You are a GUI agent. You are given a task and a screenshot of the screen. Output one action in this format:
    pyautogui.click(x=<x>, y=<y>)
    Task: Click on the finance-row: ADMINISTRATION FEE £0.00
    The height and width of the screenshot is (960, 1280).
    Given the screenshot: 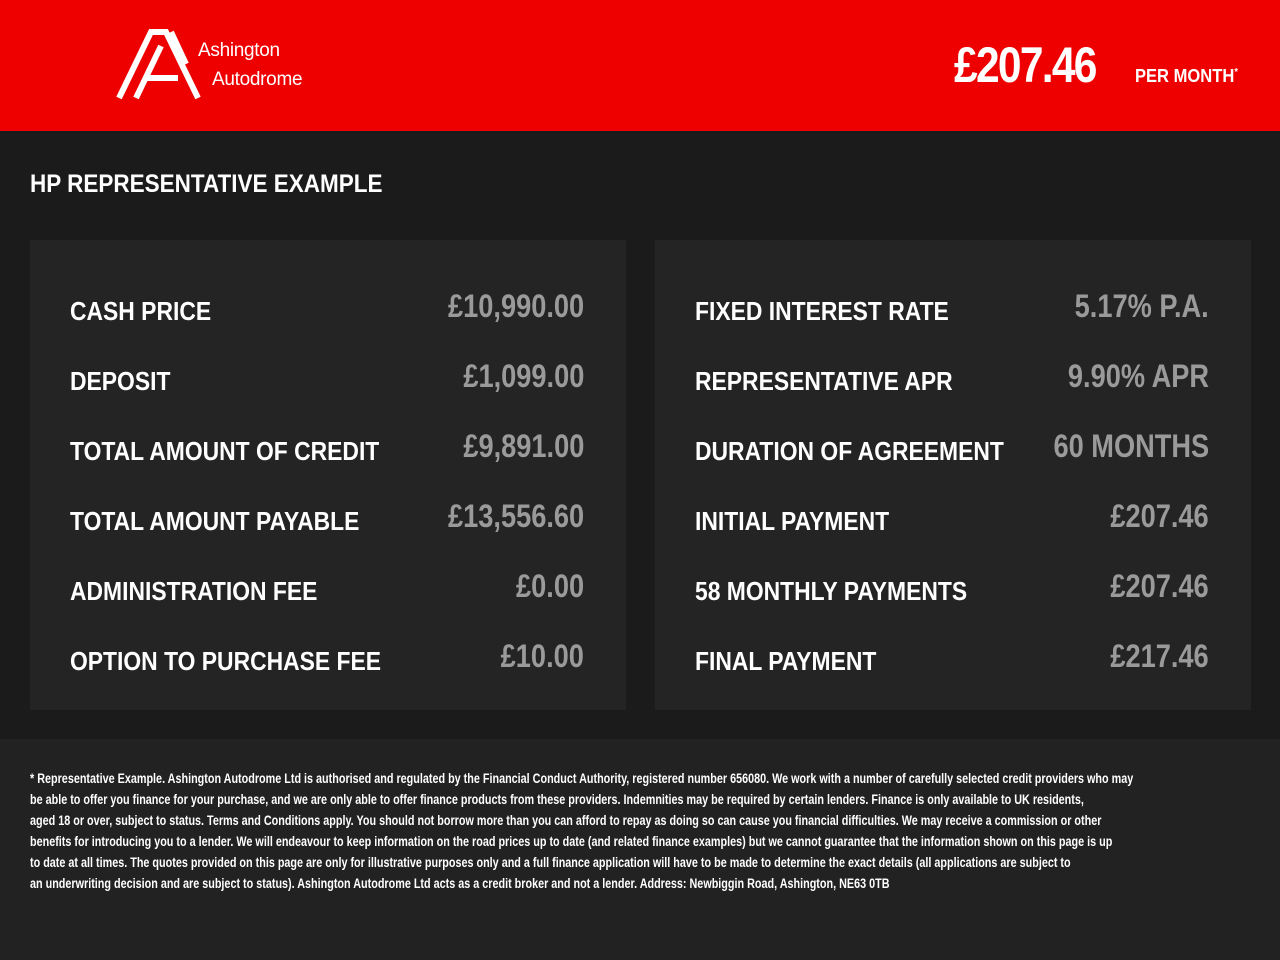 What is the action you would take?
    pyautogui.click(x=327, y=586)
    